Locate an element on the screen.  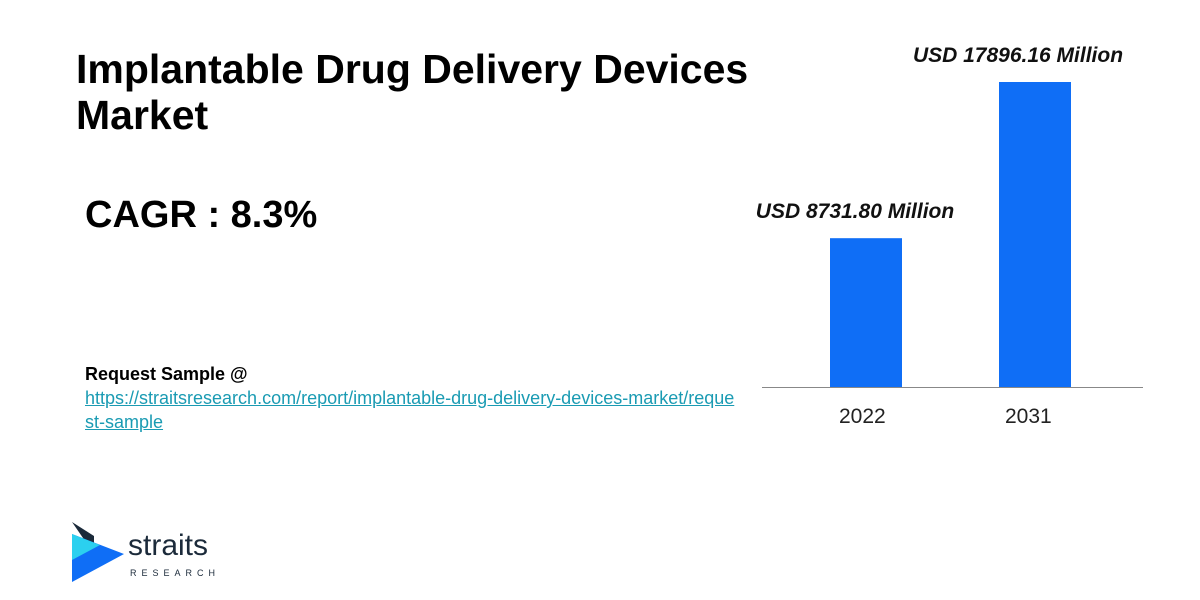
cagr-value: CAGR : 8.3% is located at coordinates (201, 215).